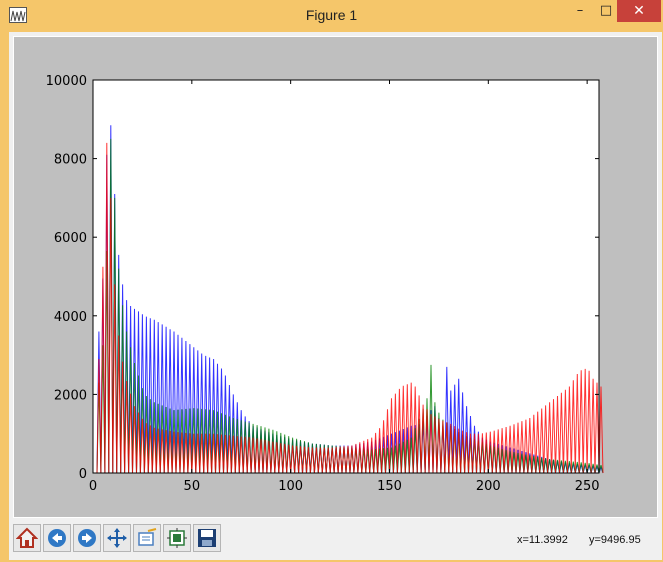 Image resolution: width=663 pixels, height=562 pixels. I want to click on save-button, so click(207, 538).